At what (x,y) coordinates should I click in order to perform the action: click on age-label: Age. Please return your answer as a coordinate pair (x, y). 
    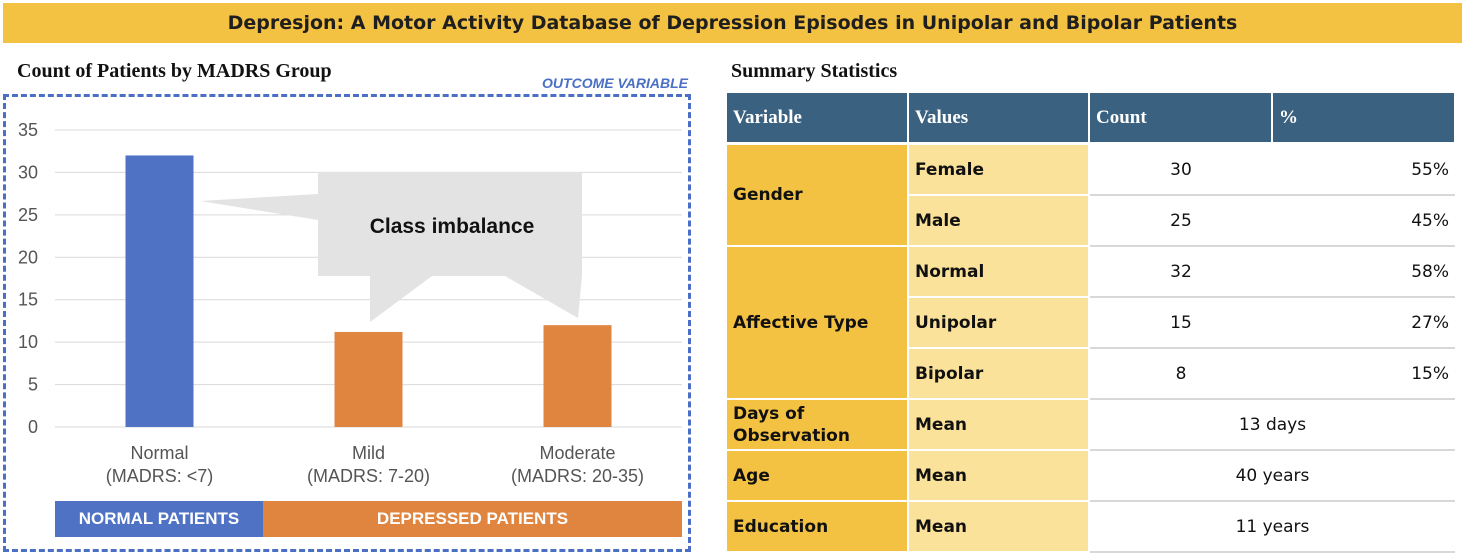
    Looking at the image, I should click on (818, 476).